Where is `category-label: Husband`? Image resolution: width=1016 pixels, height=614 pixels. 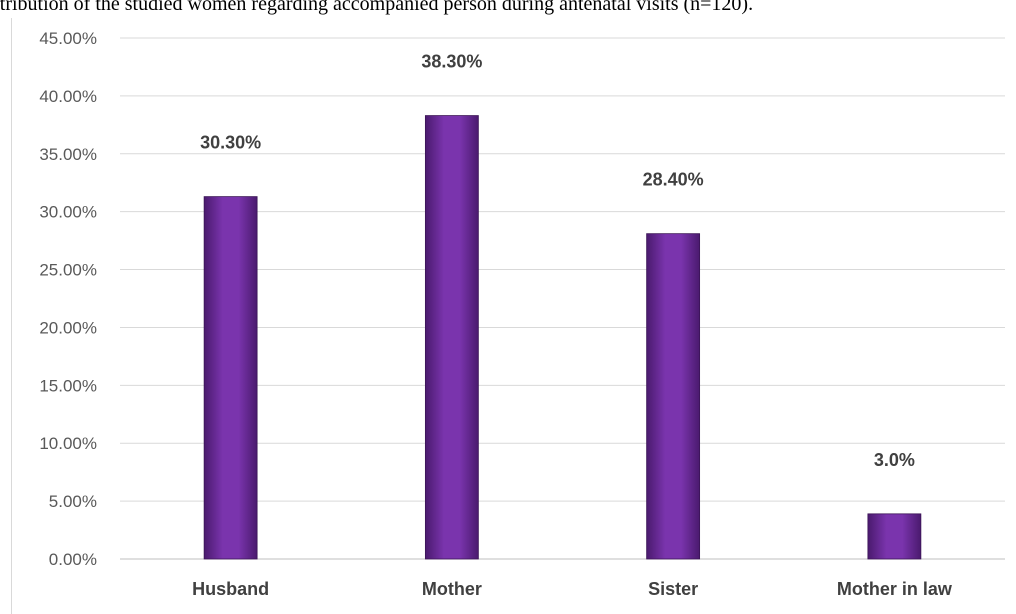 category-label: Husband is located at coordinates (230, 589).